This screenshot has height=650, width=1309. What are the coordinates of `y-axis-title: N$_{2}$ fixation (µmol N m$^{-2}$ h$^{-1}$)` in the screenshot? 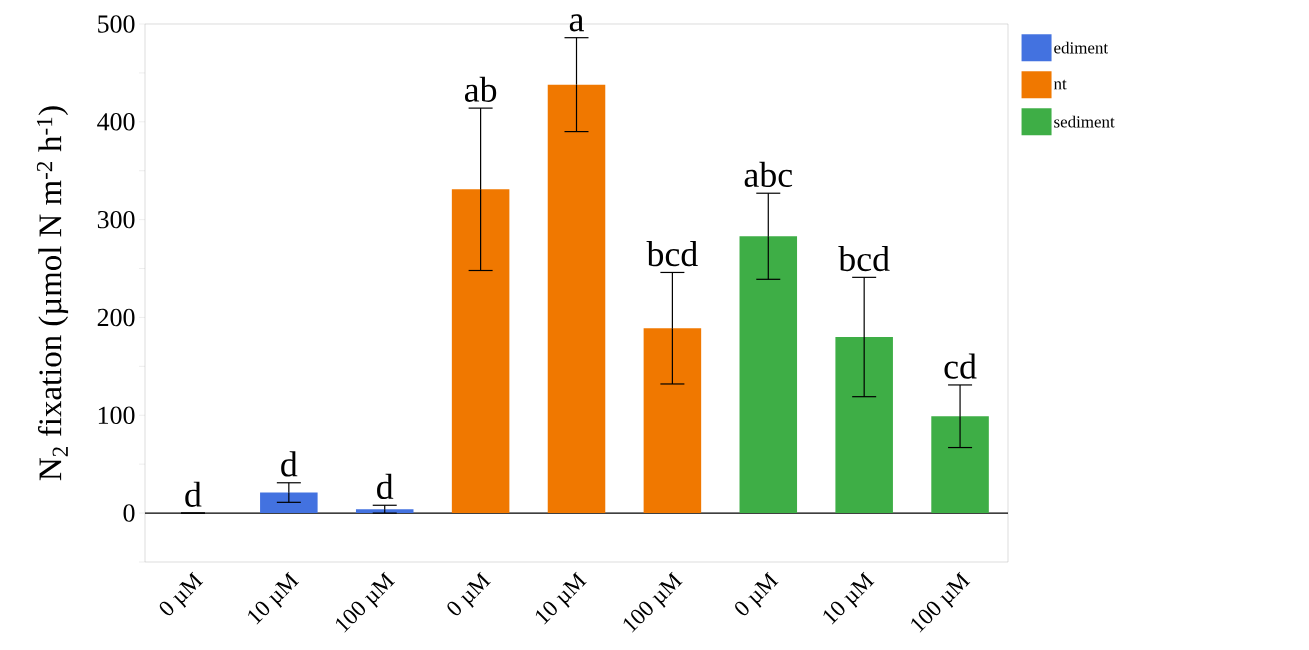 It's located at (52, 293).